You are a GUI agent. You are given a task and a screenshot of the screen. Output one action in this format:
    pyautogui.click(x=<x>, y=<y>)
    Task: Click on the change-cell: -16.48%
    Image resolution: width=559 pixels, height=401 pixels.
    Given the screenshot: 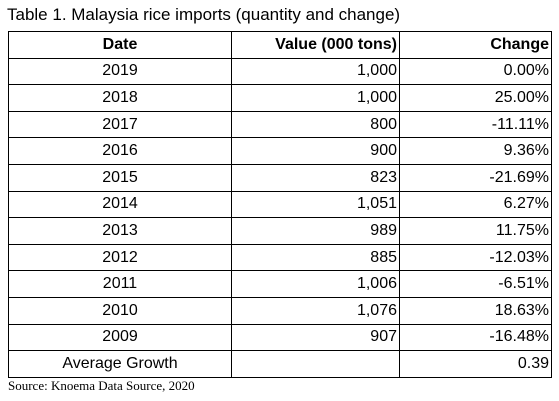 What is the action you would take?
    pyautogui.click(x=475, y=337)
    